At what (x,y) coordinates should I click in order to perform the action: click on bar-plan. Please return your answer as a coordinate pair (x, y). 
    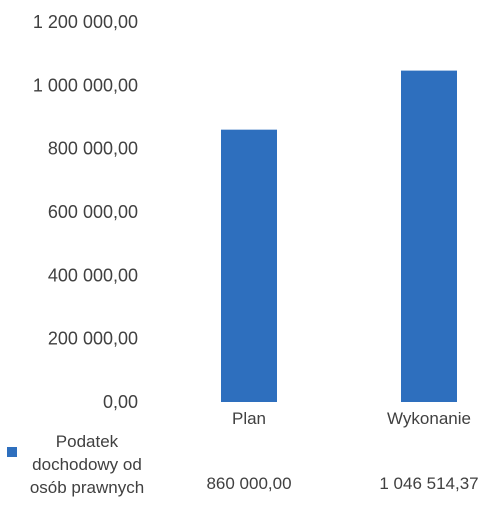
    Looking at the image, I should click on (249, 265).